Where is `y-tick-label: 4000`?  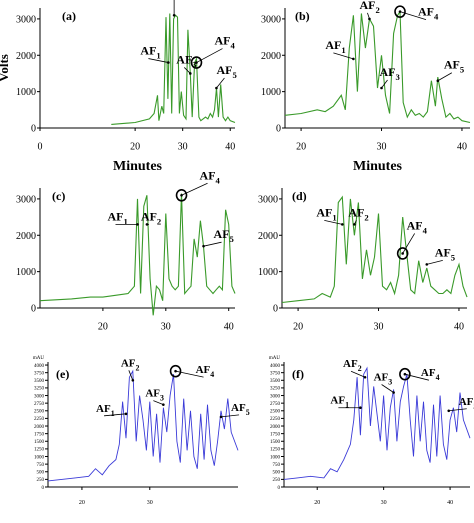 y-tick-label: 4000 is located at coordinates (275, 366).